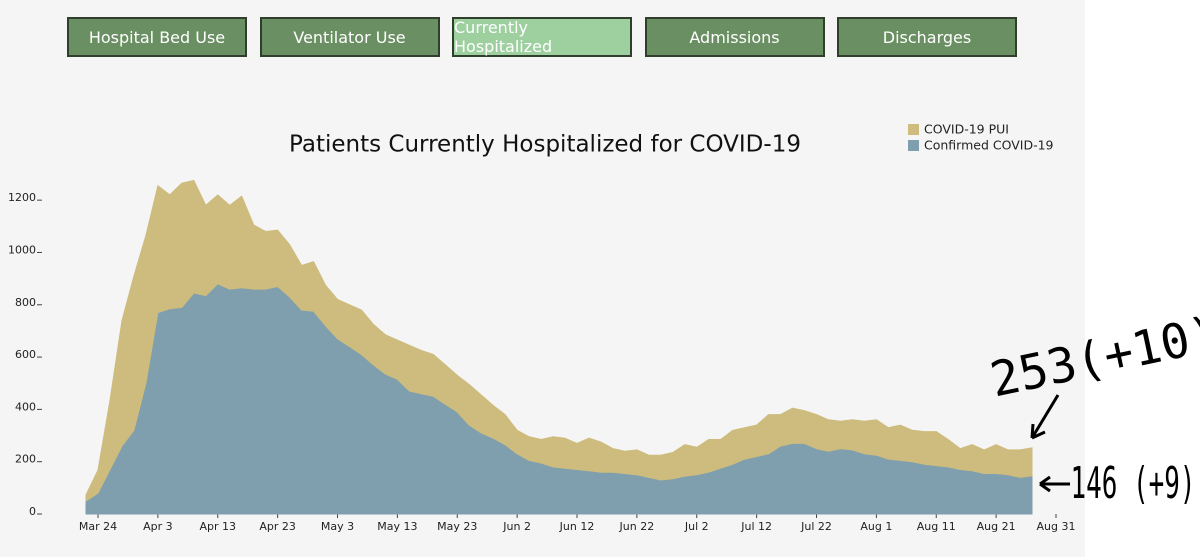  Describe the element at coordinates (217, 526) in the screenshot. I see `x-tick-label: Apr 13` at that location.